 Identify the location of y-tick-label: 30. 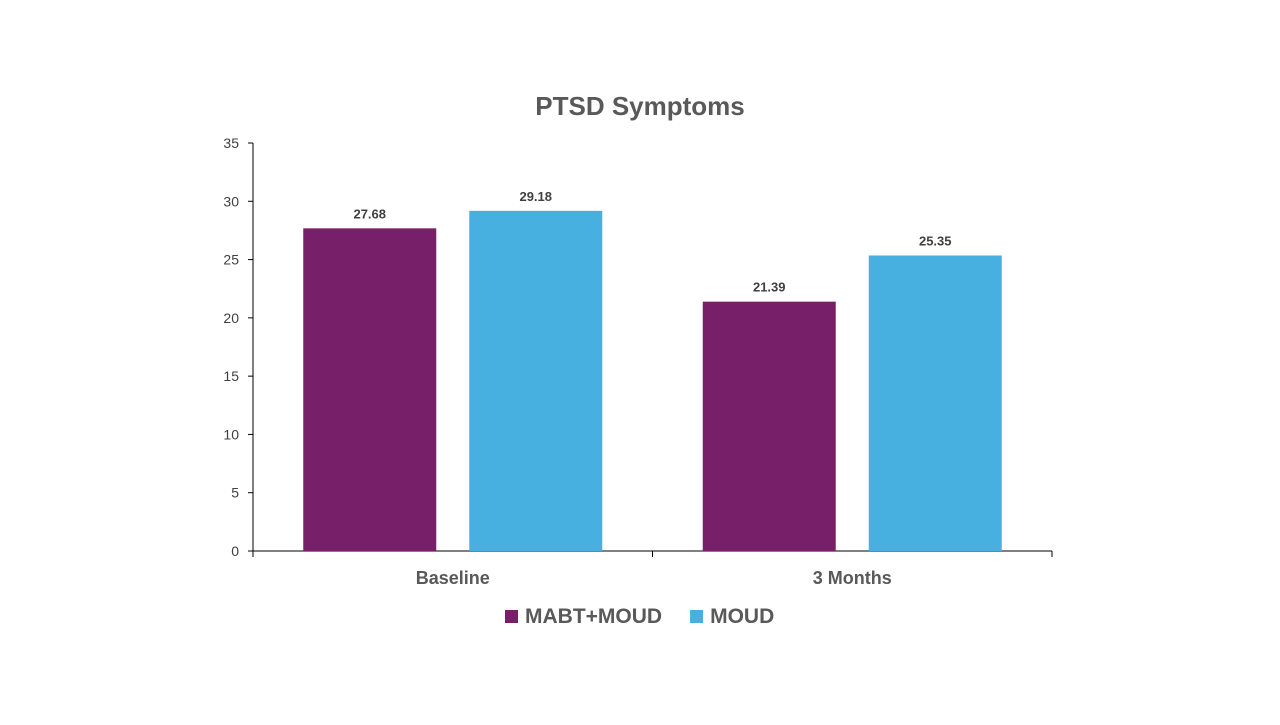
(231, 201).